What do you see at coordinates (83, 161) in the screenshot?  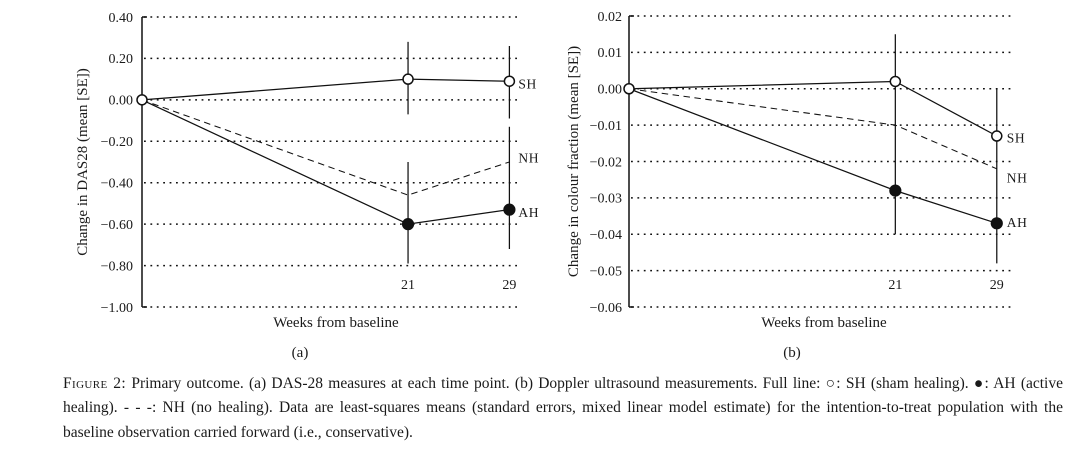 I see `y-axis-title: Change in DAS28 (mean [SE])` at bounding box center [83, 161].